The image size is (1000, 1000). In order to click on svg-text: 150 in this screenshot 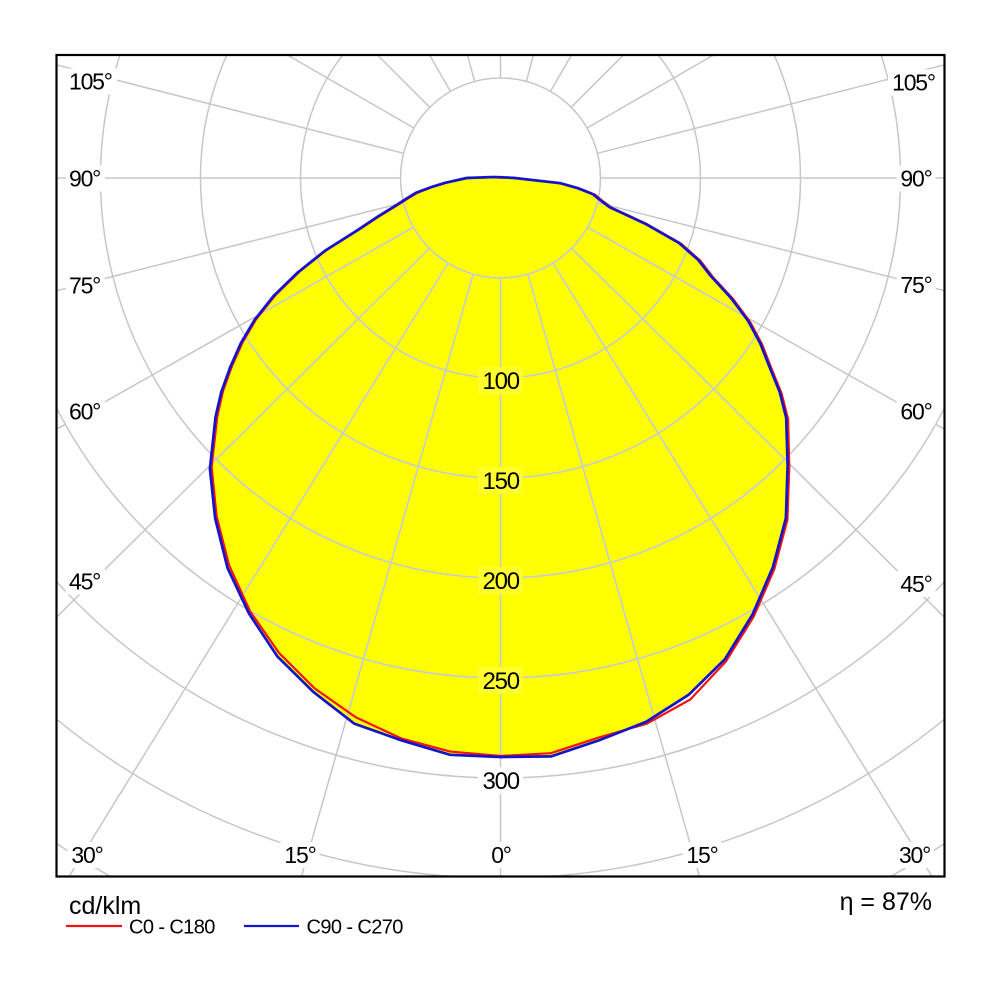, I will do `click(500, 481)`.